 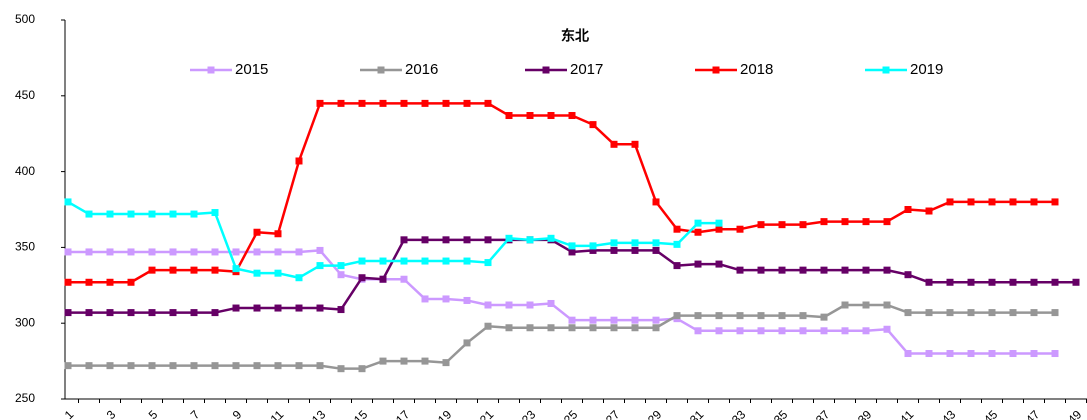 What do you see at coordinates (393, 239) in the screenshot?
I see `series-line` at bounding box center [393, 239].